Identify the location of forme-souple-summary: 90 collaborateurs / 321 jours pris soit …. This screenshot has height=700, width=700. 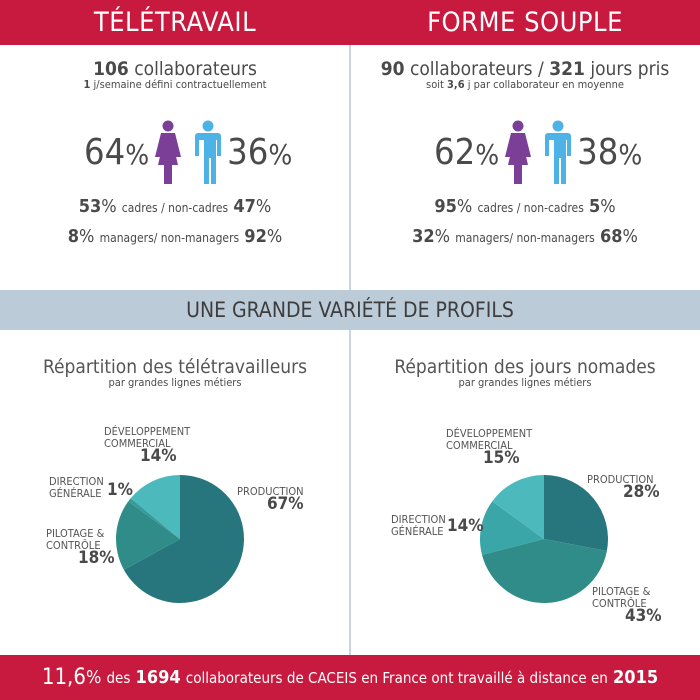
(525, 74).